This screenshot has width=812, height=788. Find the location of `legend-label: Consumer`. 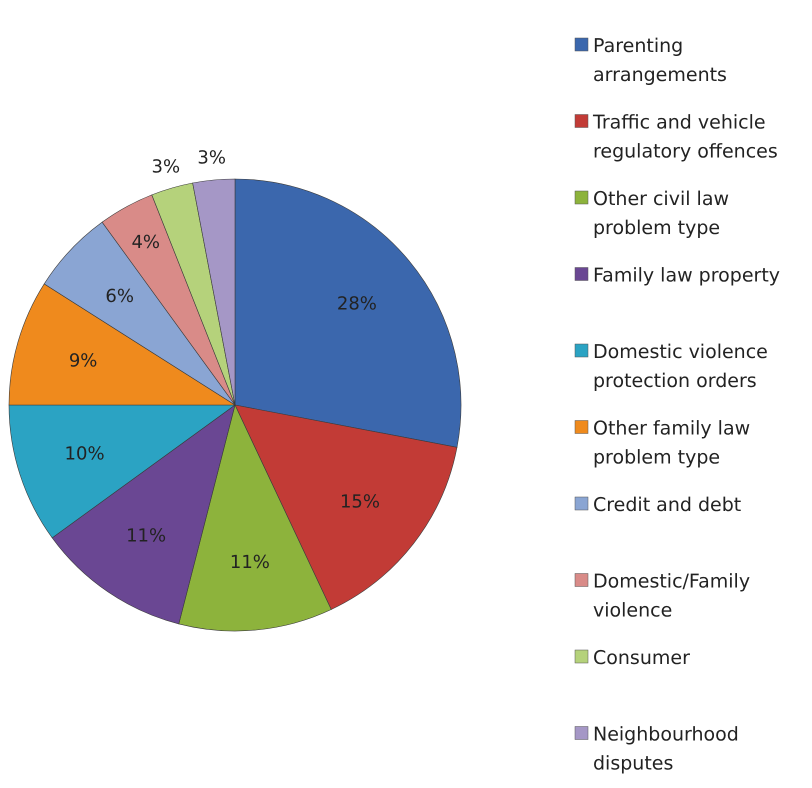

legend-label: Consumer is located at coordinates (641, 658).